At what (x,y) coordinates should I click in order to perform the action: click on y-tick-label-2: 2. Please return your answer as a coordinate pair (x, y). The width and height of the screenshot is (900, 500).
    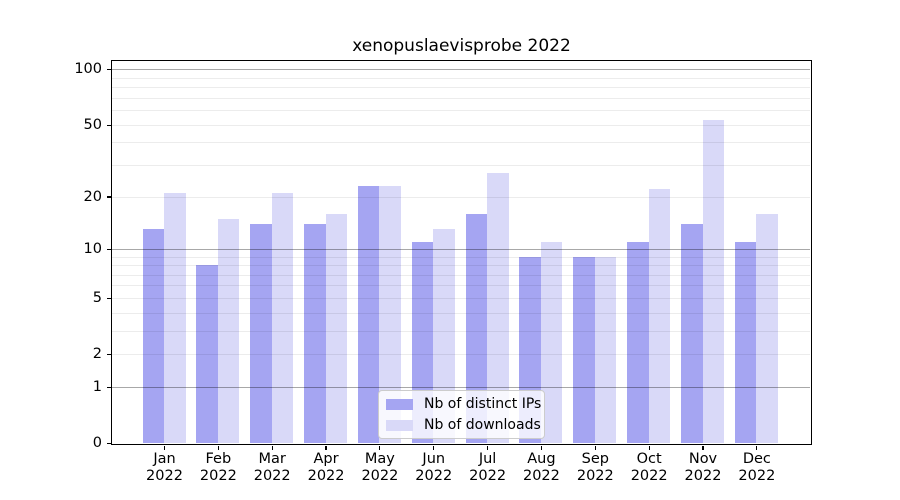
    Looking at the image, I should click on (97, 354).